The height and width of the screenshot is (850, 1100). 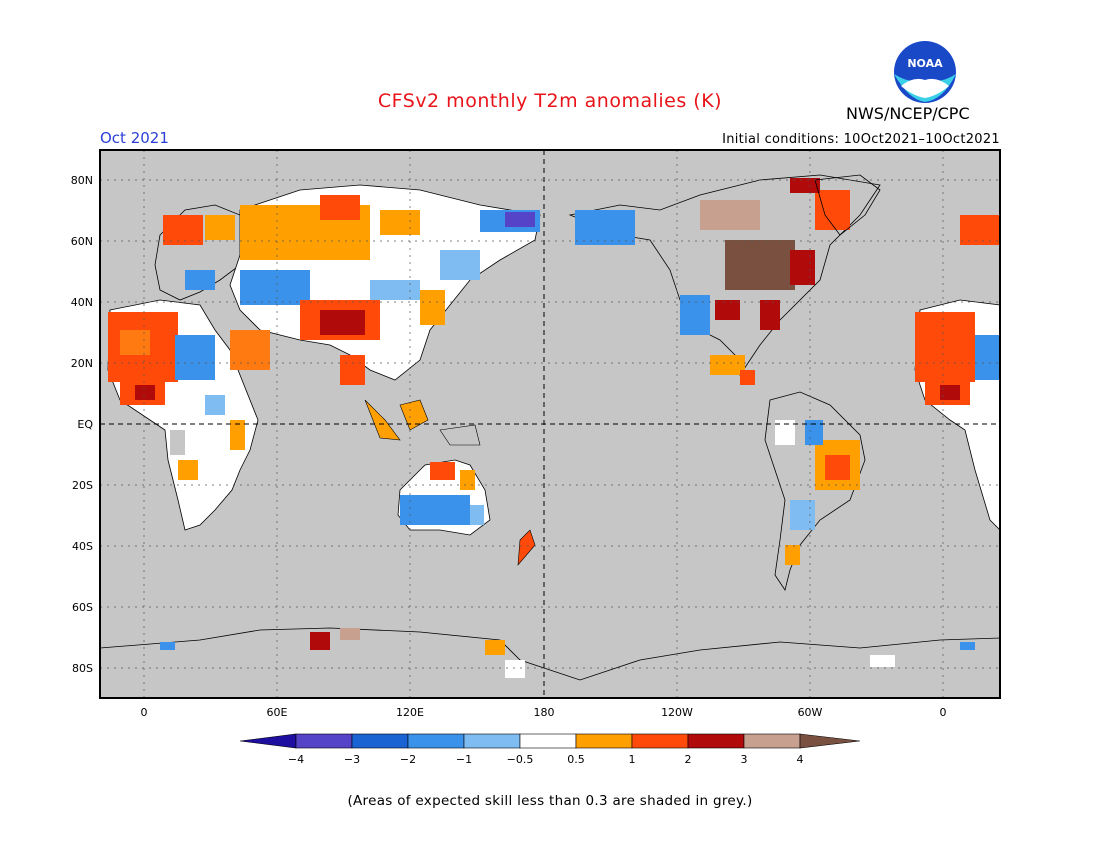 What do you see at coordinates (550, 663) in the screenshot?
I see `antarctica-region` at bounding box center [550, 663].